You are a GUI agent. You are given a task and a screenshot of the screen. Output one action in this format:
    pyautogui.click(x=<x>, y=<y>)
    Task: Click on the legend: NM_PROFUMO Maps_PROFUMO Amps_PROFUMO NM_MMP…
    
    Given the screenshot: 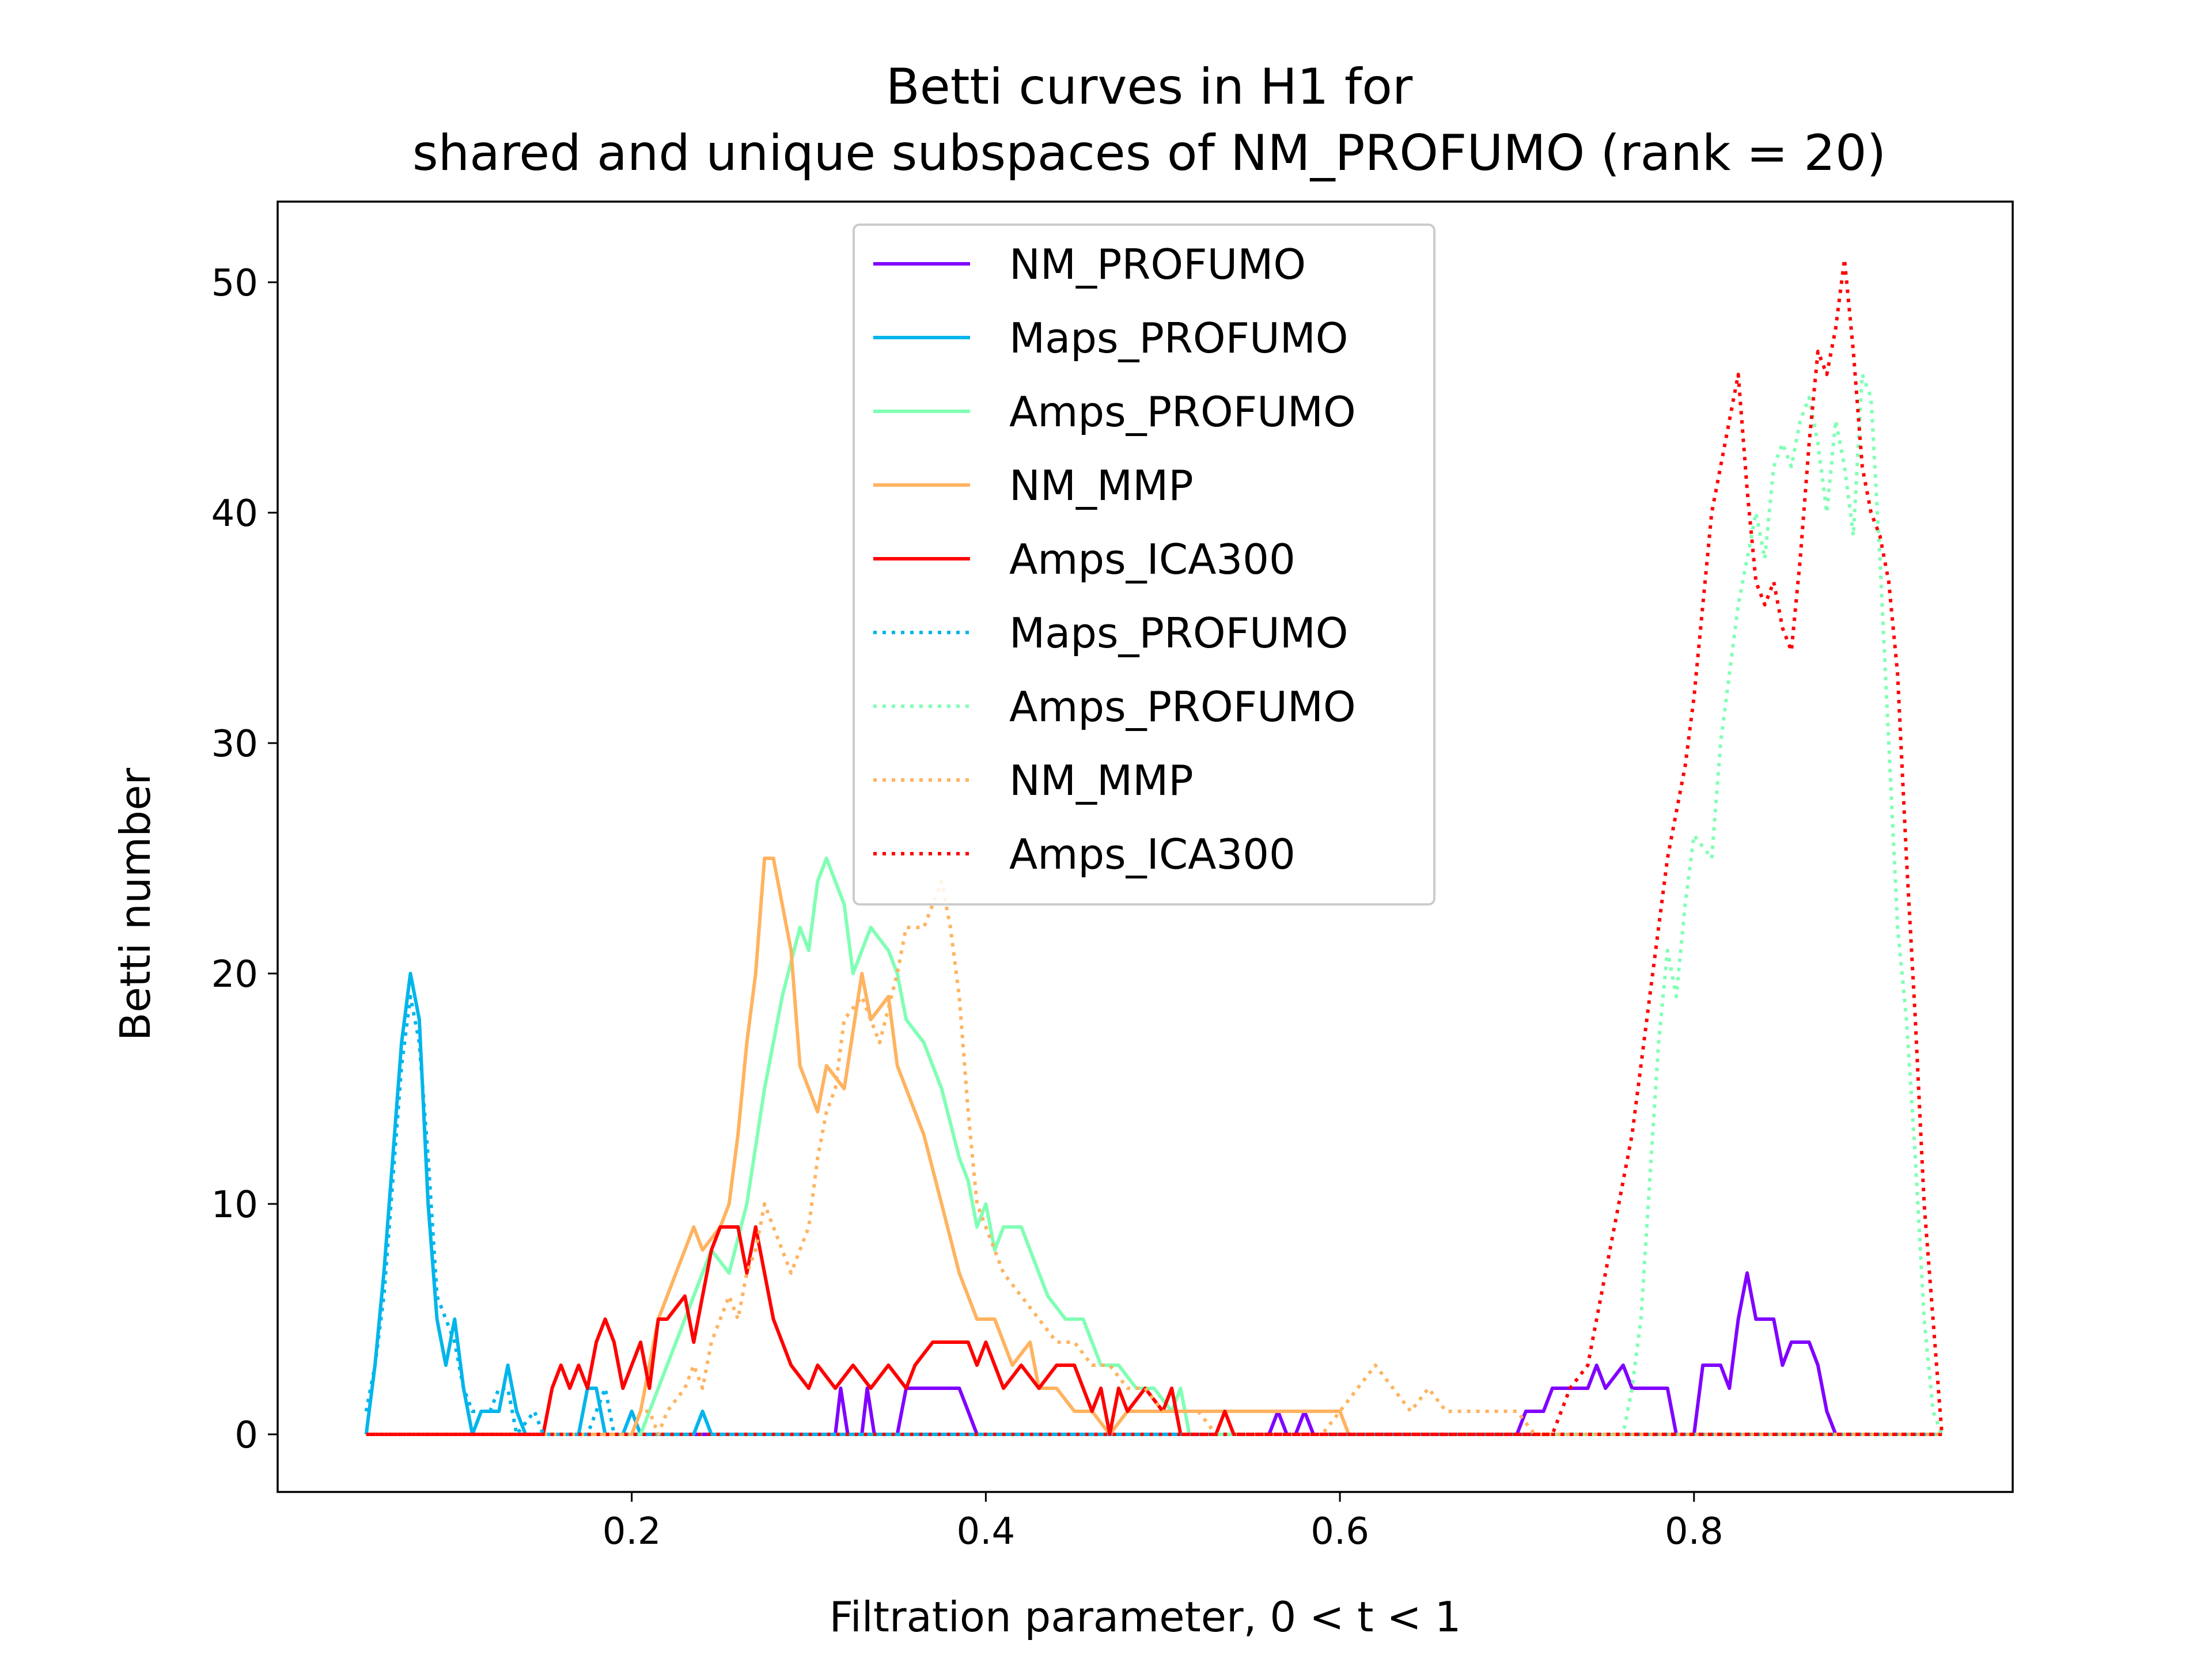 What is the action you would take?
    pyautogui.click(x=1144, y=565)
    